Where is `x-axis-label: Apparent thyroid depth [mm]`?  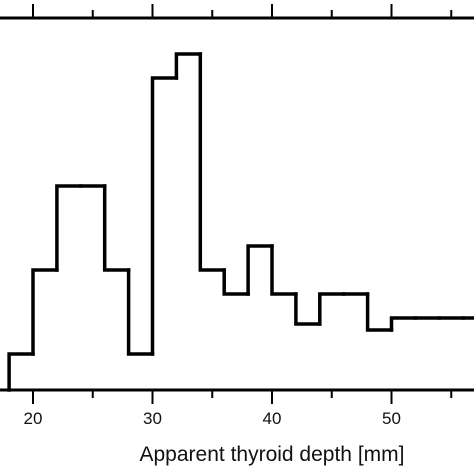 x-axis-label: Apparent thyroid depth [mm] is located at coordinates (272, 454).